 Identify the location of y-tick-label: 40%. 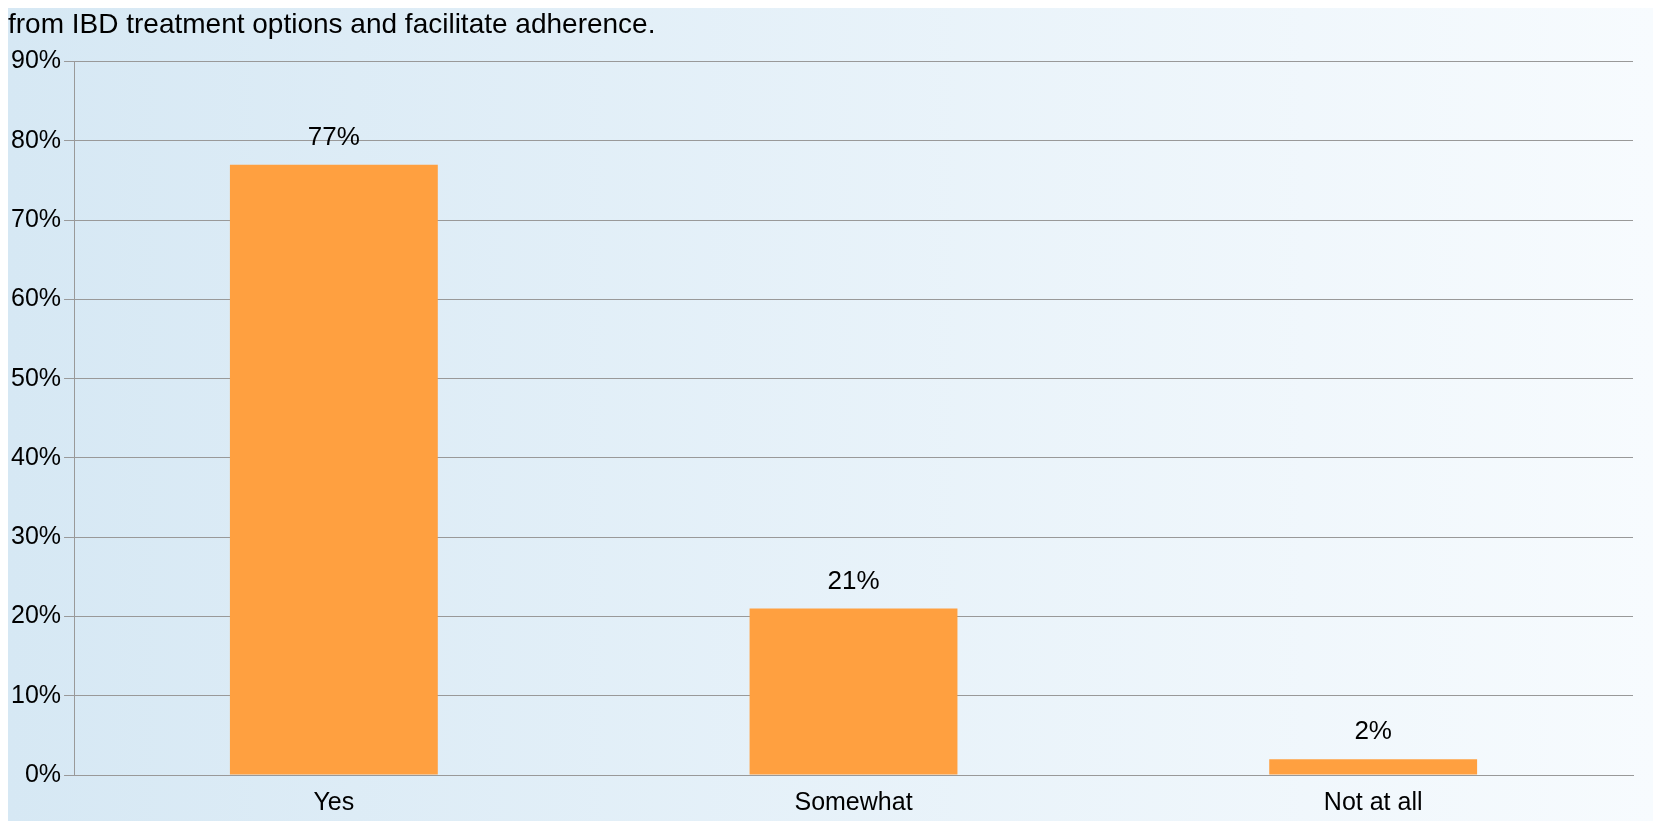
(36, 455).